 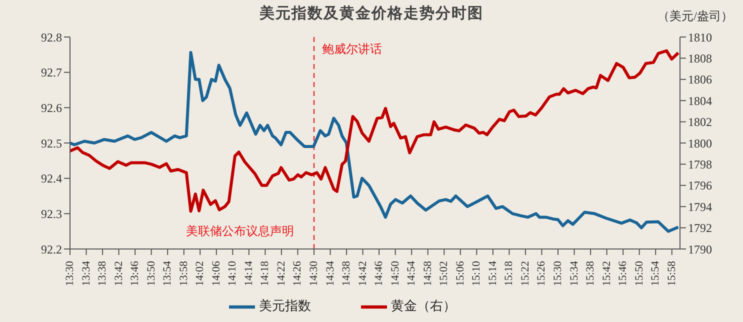 What do you see at coordinates (574, 273) in the screenshot?
I see `x-tick-label: 15:34` at bounding box center [574, 273].